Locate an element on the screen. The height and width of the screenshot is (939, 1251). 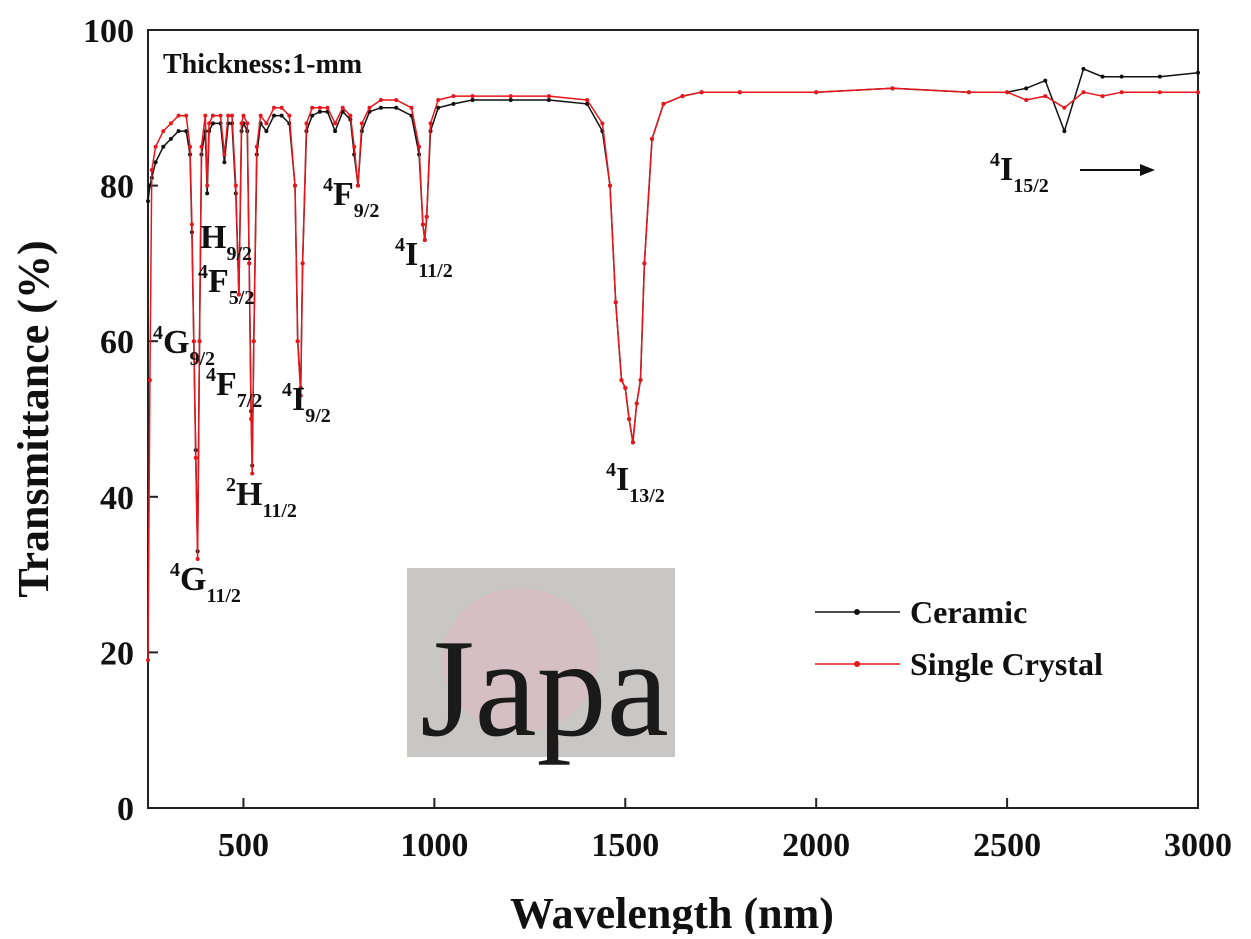
x-axis-label: Wavelength (nm) is located at coordinates (672, 911).